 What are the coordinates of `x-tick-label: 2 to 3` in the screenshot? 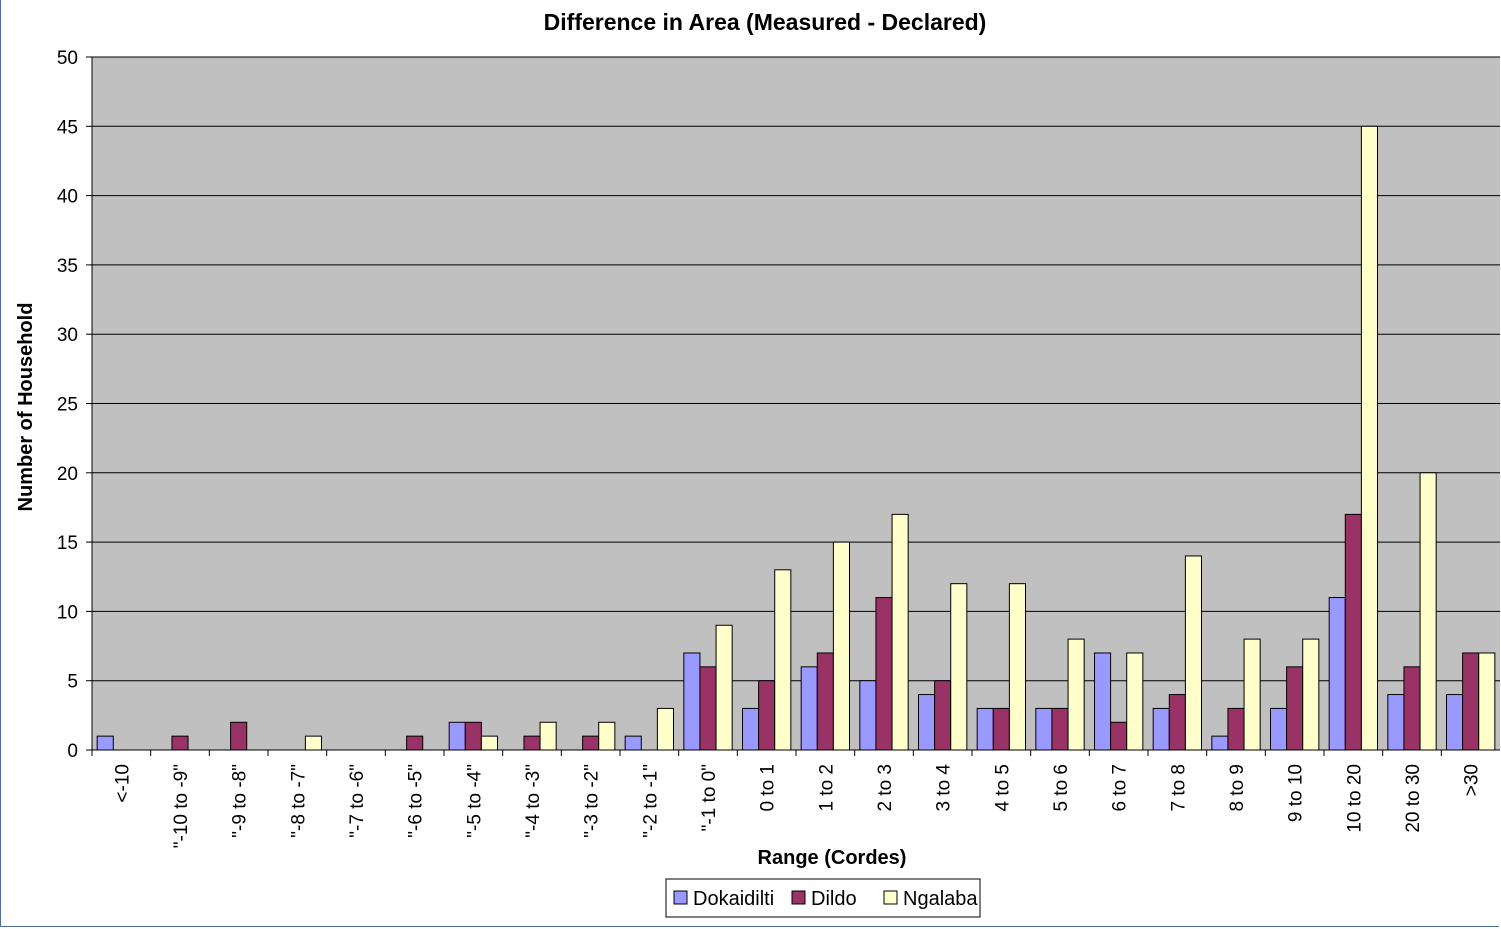 It's located at (885, 788).